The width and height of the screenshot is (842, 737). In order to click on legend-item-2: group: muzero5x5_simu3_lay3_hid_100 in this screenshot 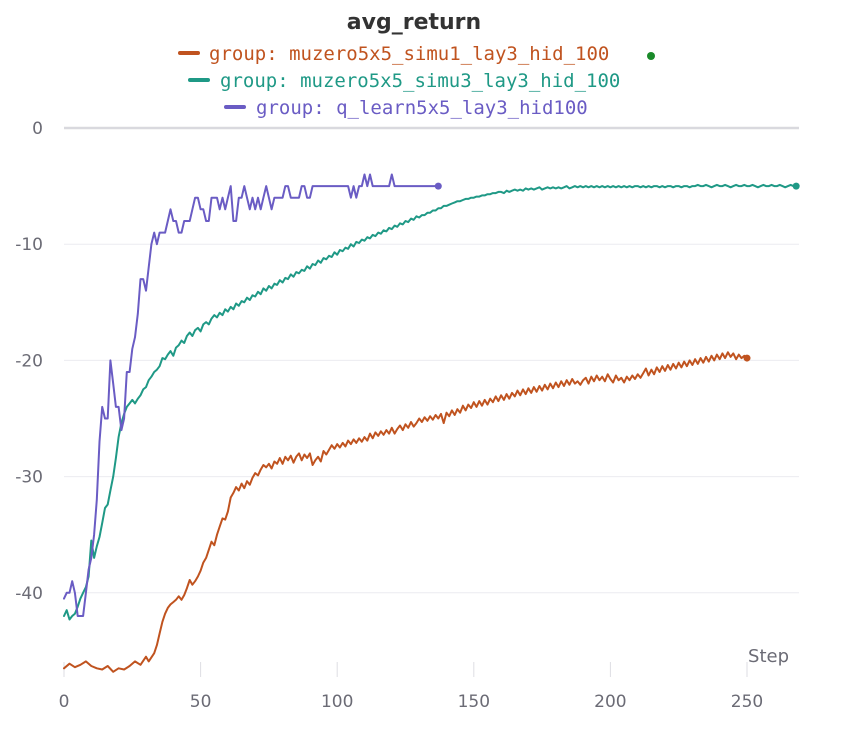, I will do `click(404, 81)`.